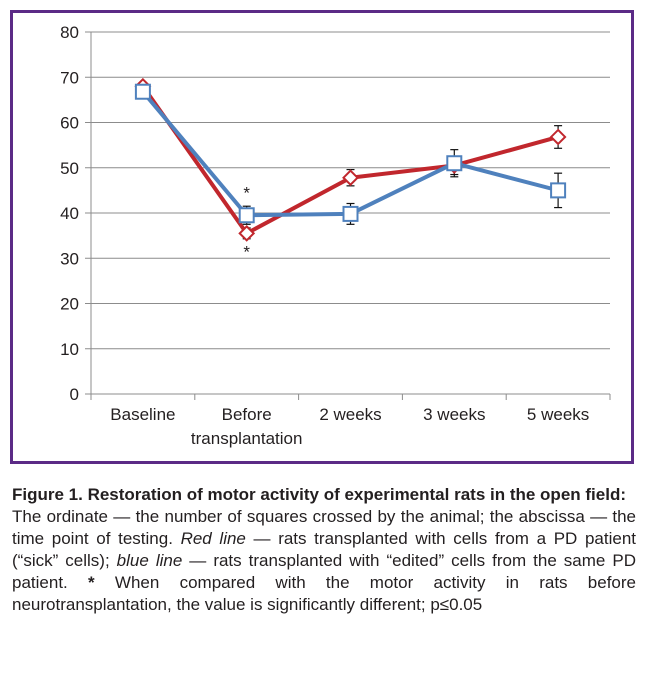  Describe the element at coordinates (69, 32) in the screenshot. I see `y-tick-label: 80` at that location.